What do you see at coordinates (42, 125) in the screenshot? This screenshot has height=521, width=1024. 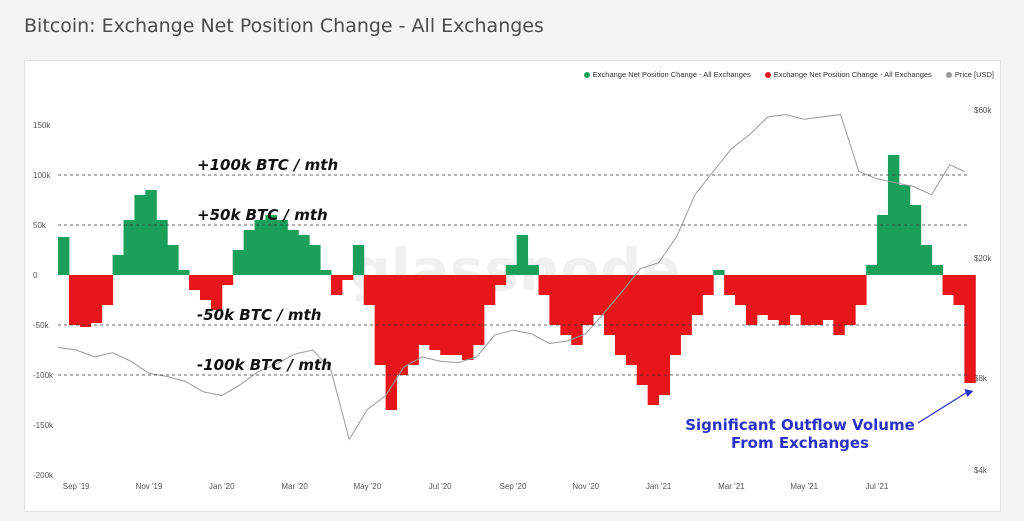 I see `y-tick-label: 150k` at bounding box center [42, 125].